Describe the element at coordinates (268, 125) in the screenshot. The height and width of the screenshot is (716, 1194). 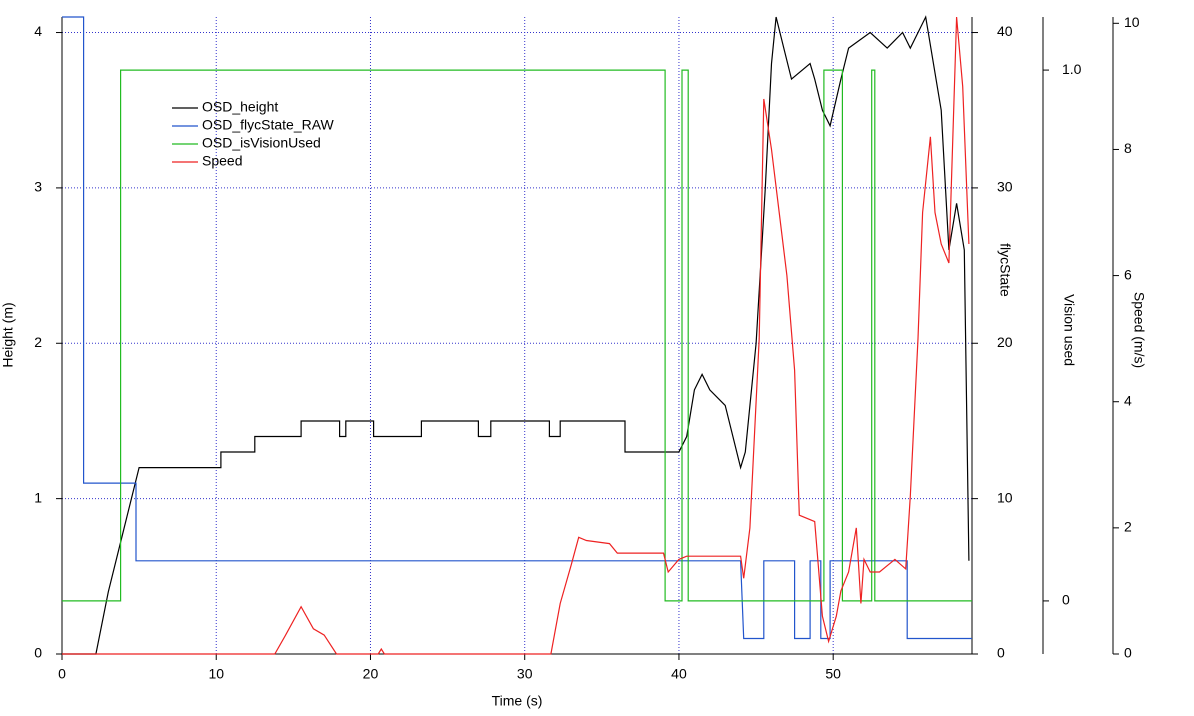
I see `legend-label: OSD_flycState_RAW` at that location.